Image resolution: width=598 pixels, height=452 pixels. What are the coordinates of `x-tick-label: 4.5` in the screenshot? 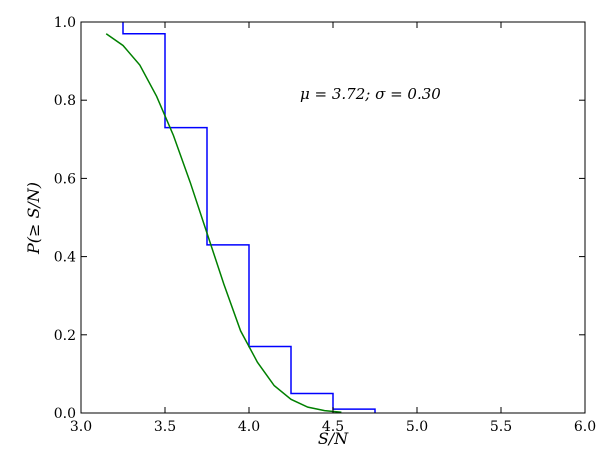 It's located at (333, 427).